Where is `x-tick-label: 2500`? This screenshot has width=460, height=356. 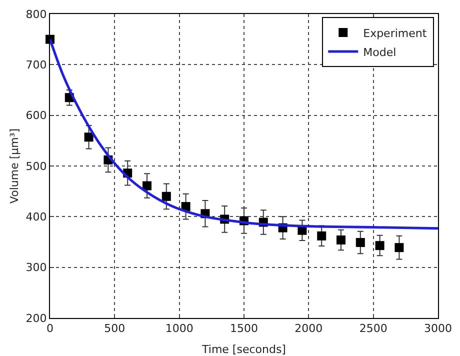 x-tick-label: 2500 is located at coordinates (373, 329).